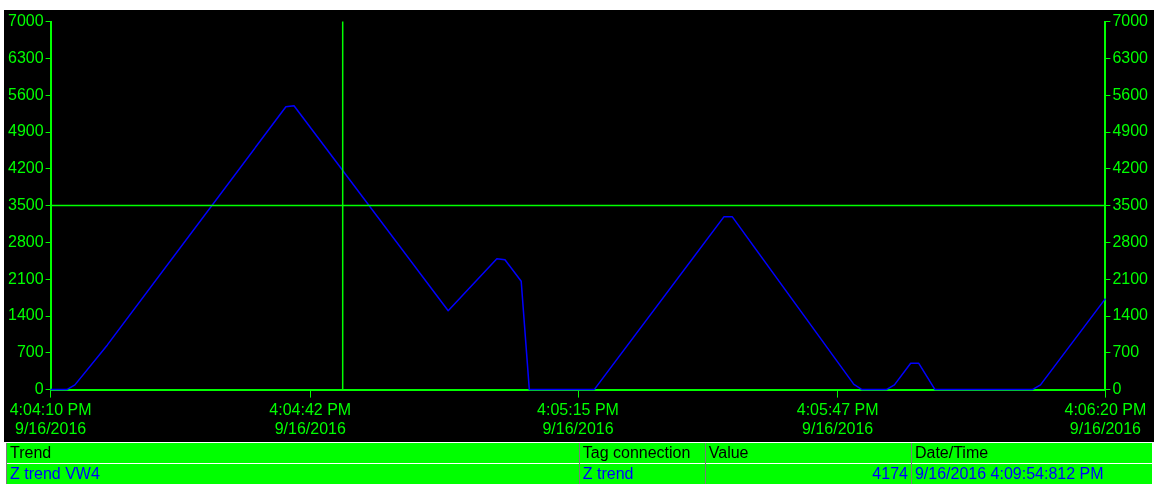 The width and height of the screenshot is (1176, 496). What do you see at coordinates (1130, 131) in the screenshot?
I see `y2-tick-label: 4900` at bounding box center [1130, 131].